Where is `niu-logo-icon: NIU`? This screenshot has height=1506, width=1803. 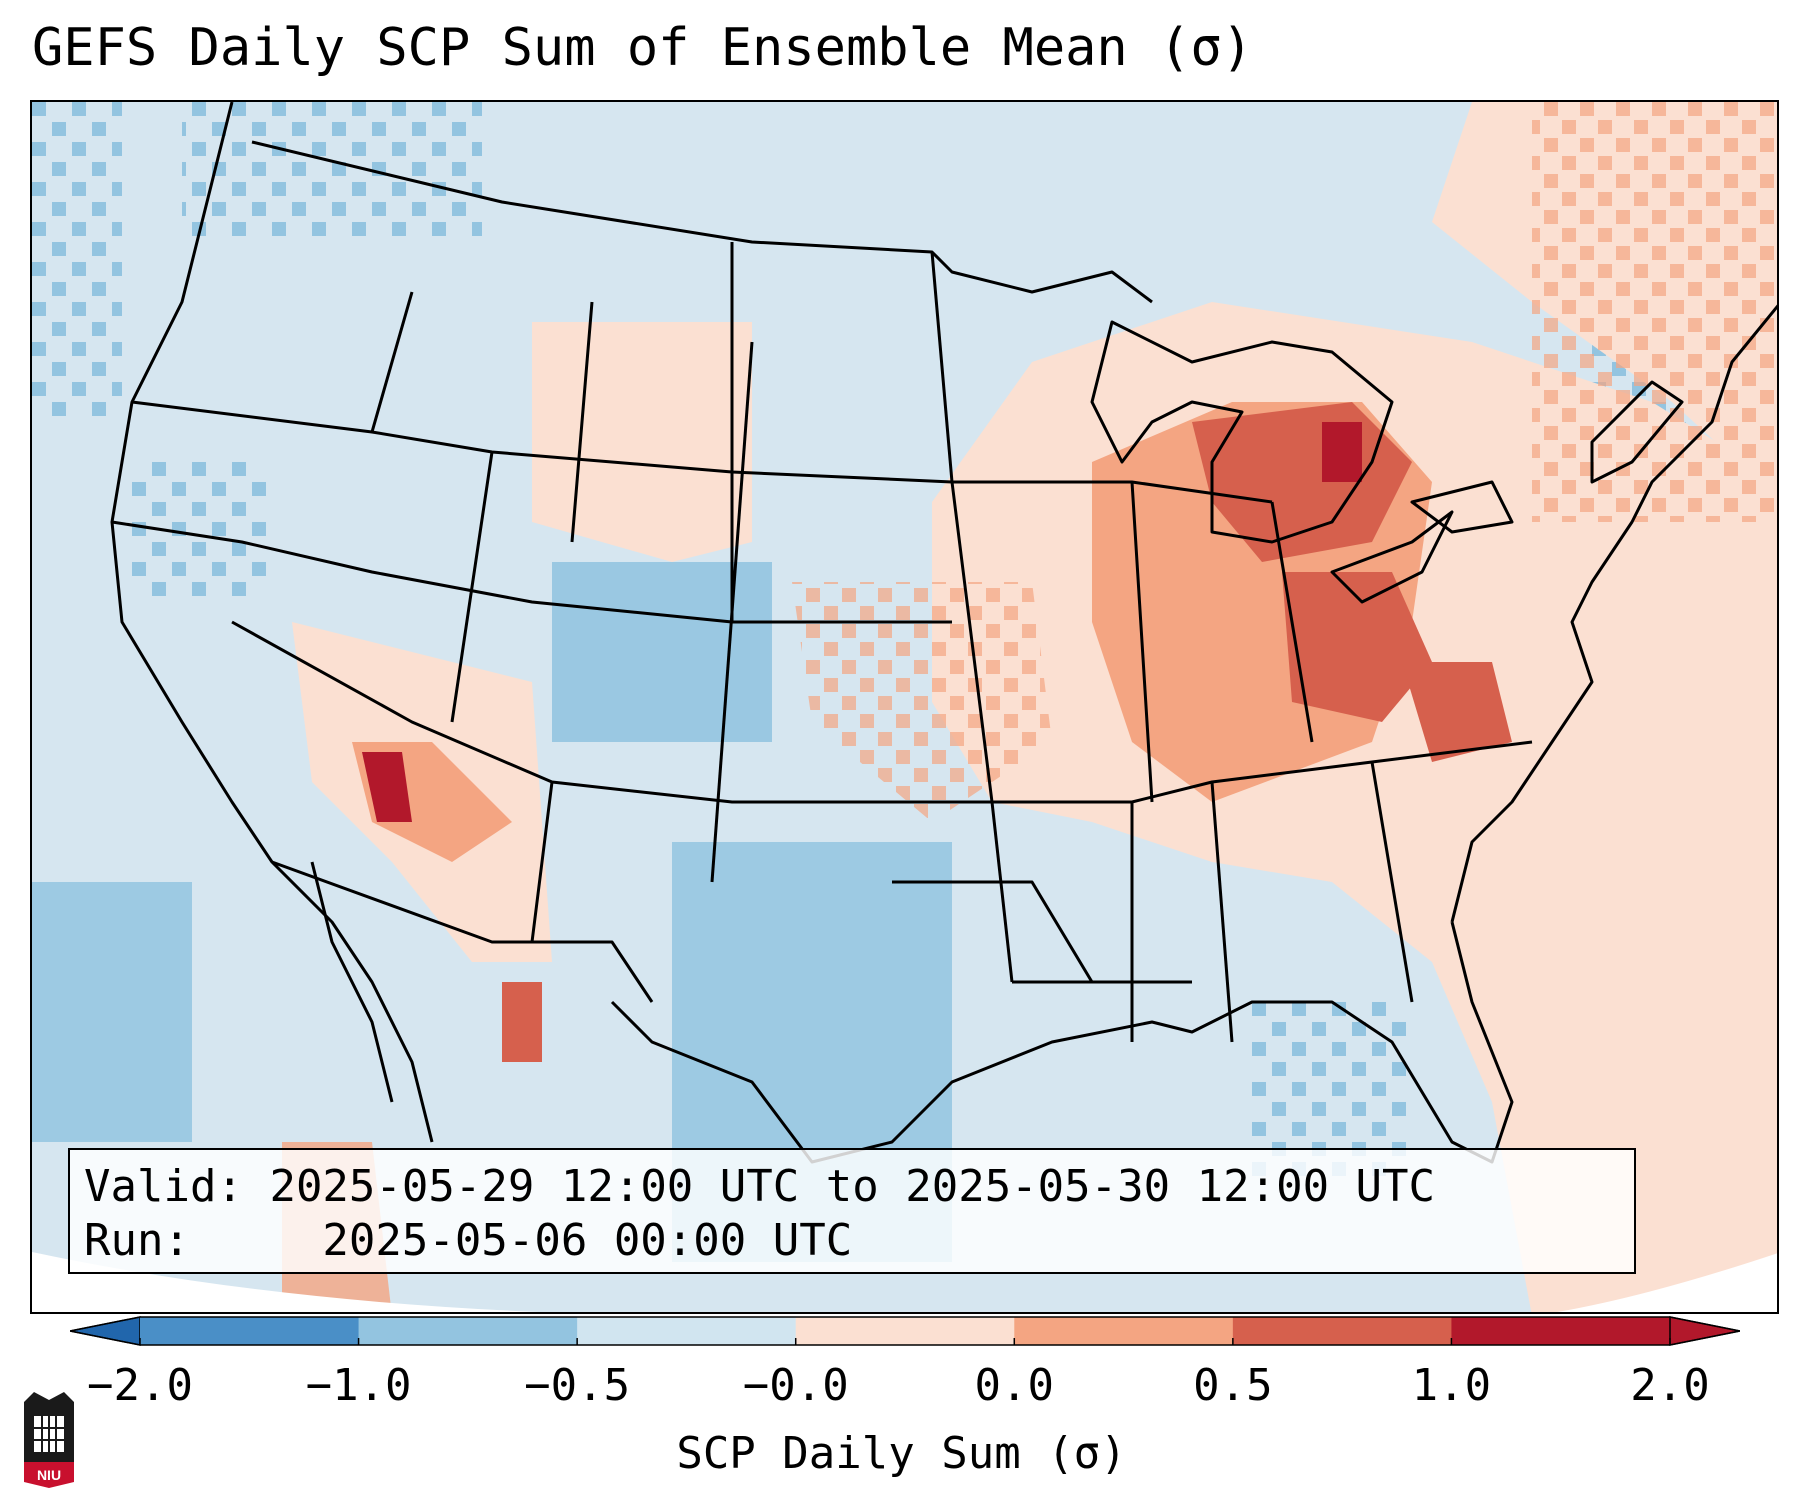 niu-logo-icon: NIU is located at coordinates (49, 1440).